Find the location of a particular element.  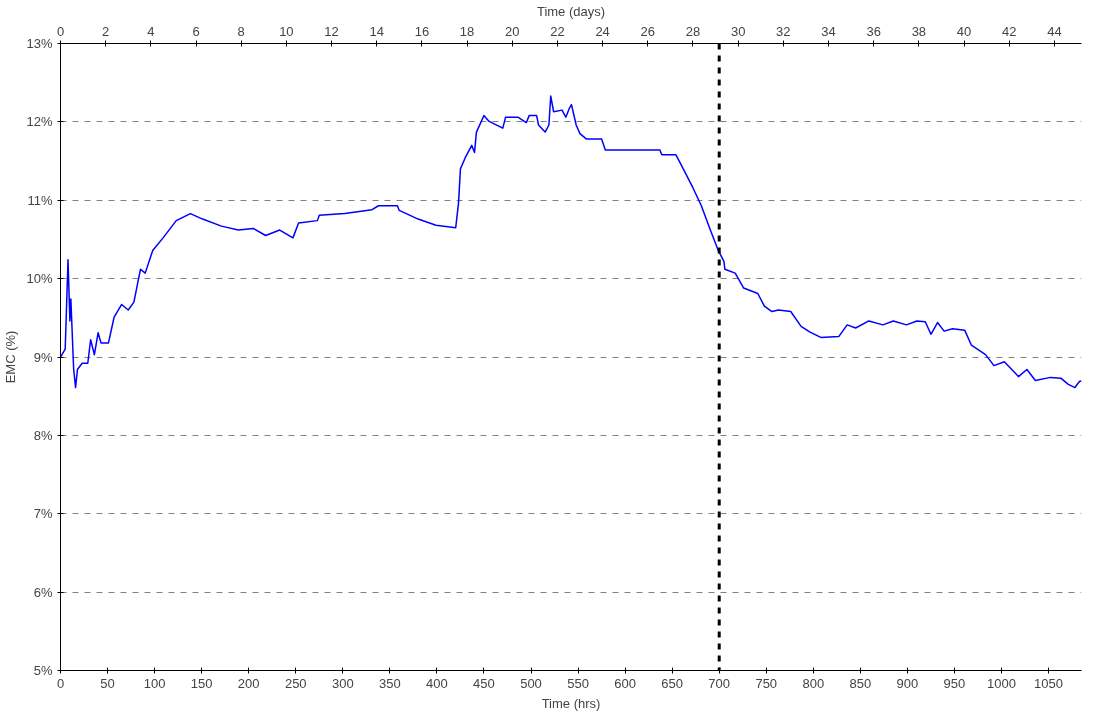

x-tick-label: 1050 is located at coordinates (1049, 683).